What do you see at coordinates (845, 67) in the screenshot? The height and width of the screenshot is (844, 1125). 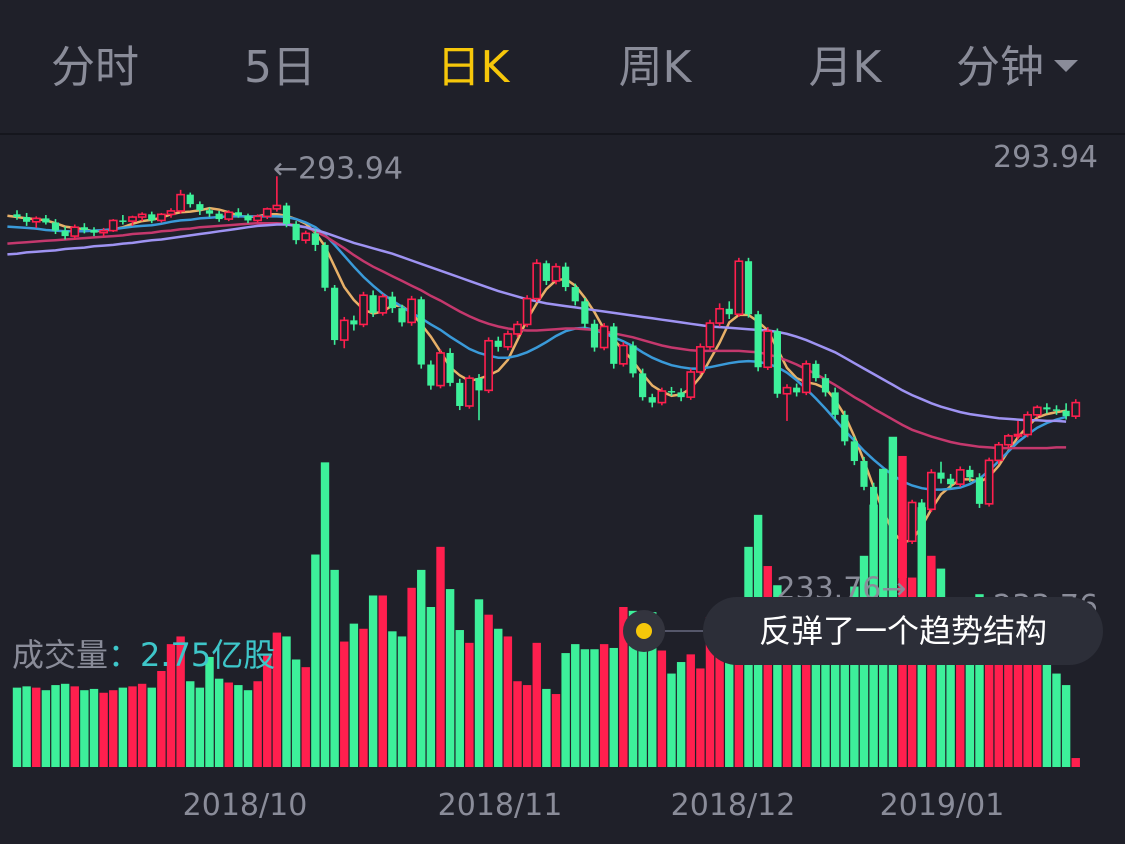 I see `tab-monthly-k: 月K` at bounding box center [845, 67].